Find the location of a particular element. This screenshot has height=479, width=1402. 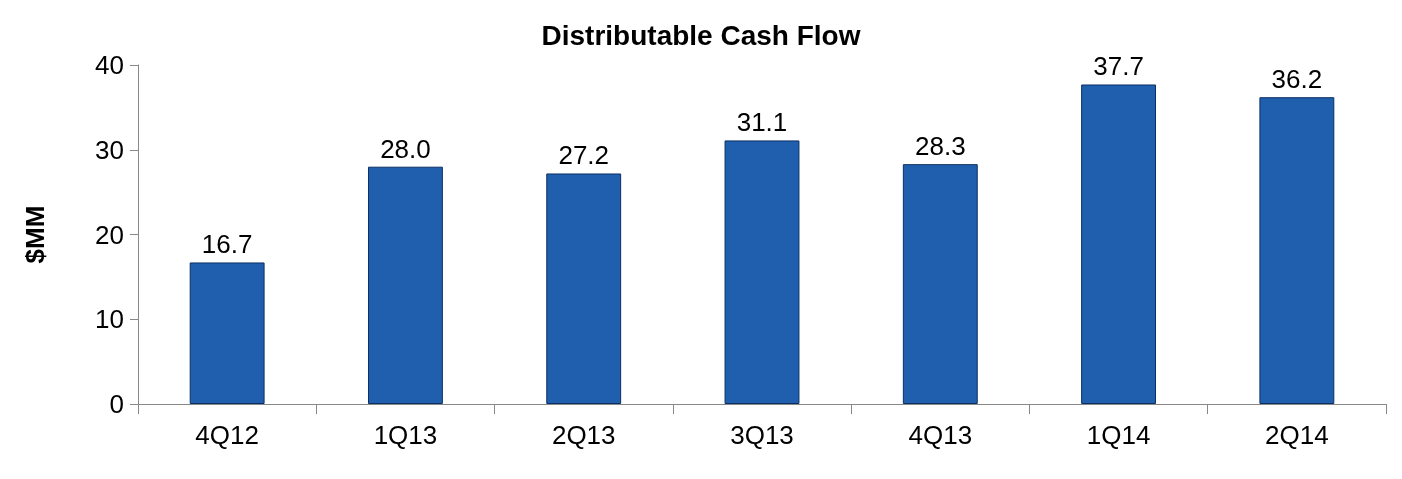

y-tick-label: 10 is located at coordinates (109, 319).